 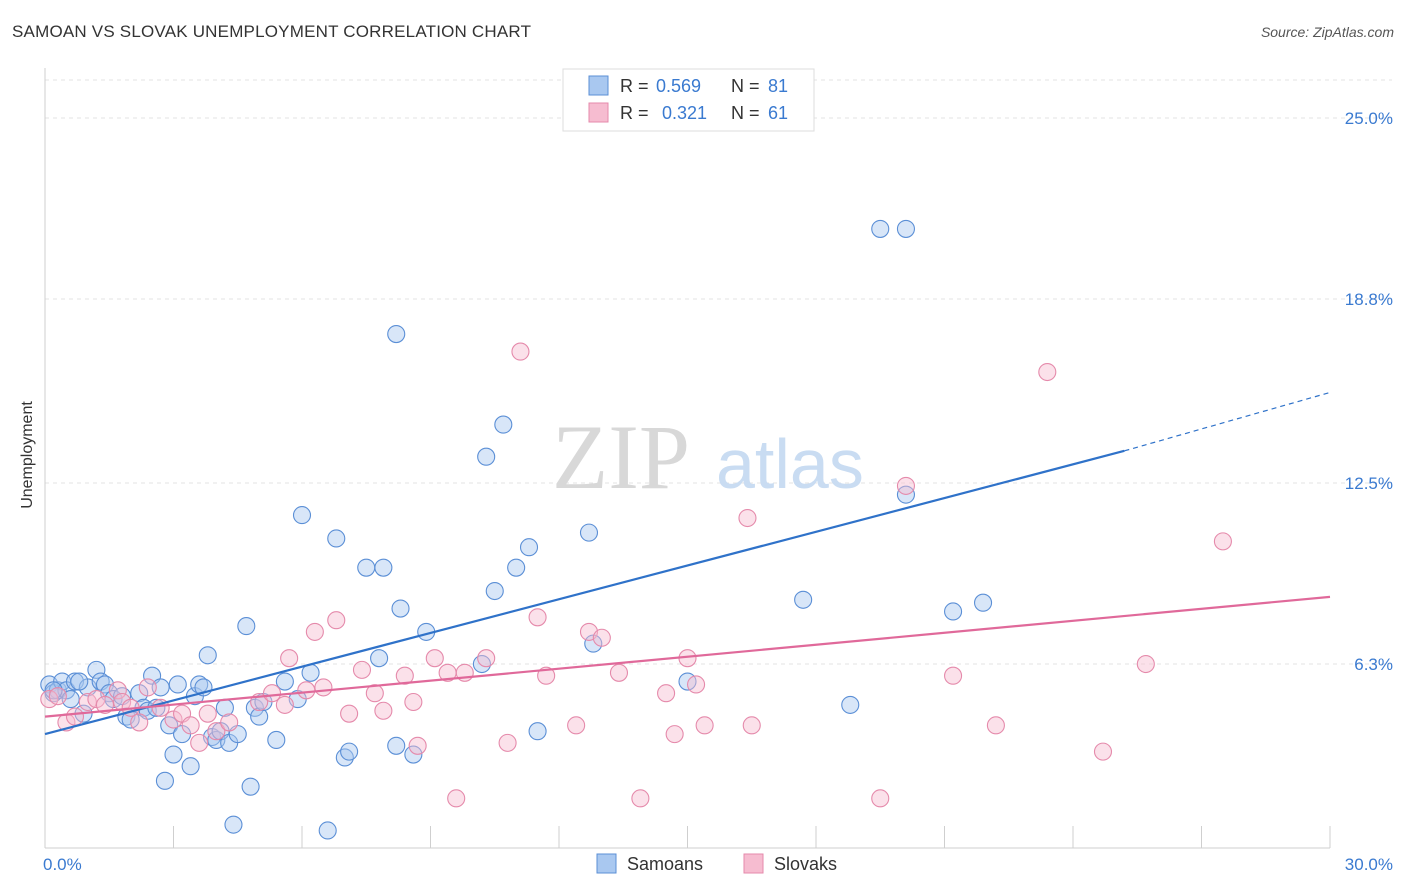 I want to click on bottom-label-samoans: Samoans, so click(x=665, y=864).